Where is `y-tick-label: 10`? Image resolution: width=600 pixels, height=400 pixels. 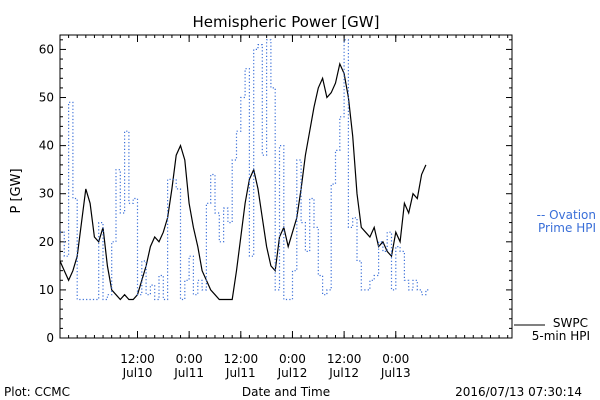
y-tick-label: 10 is located at coordinates (46, 290).